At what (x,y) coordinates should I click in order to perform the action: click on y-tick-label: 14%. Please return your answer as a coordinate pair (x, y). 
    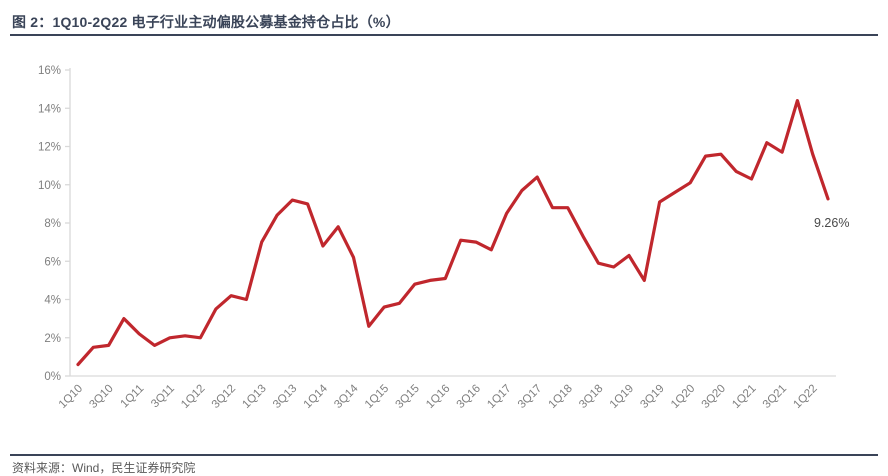
    Looking at the image, I should click on (49, 109).